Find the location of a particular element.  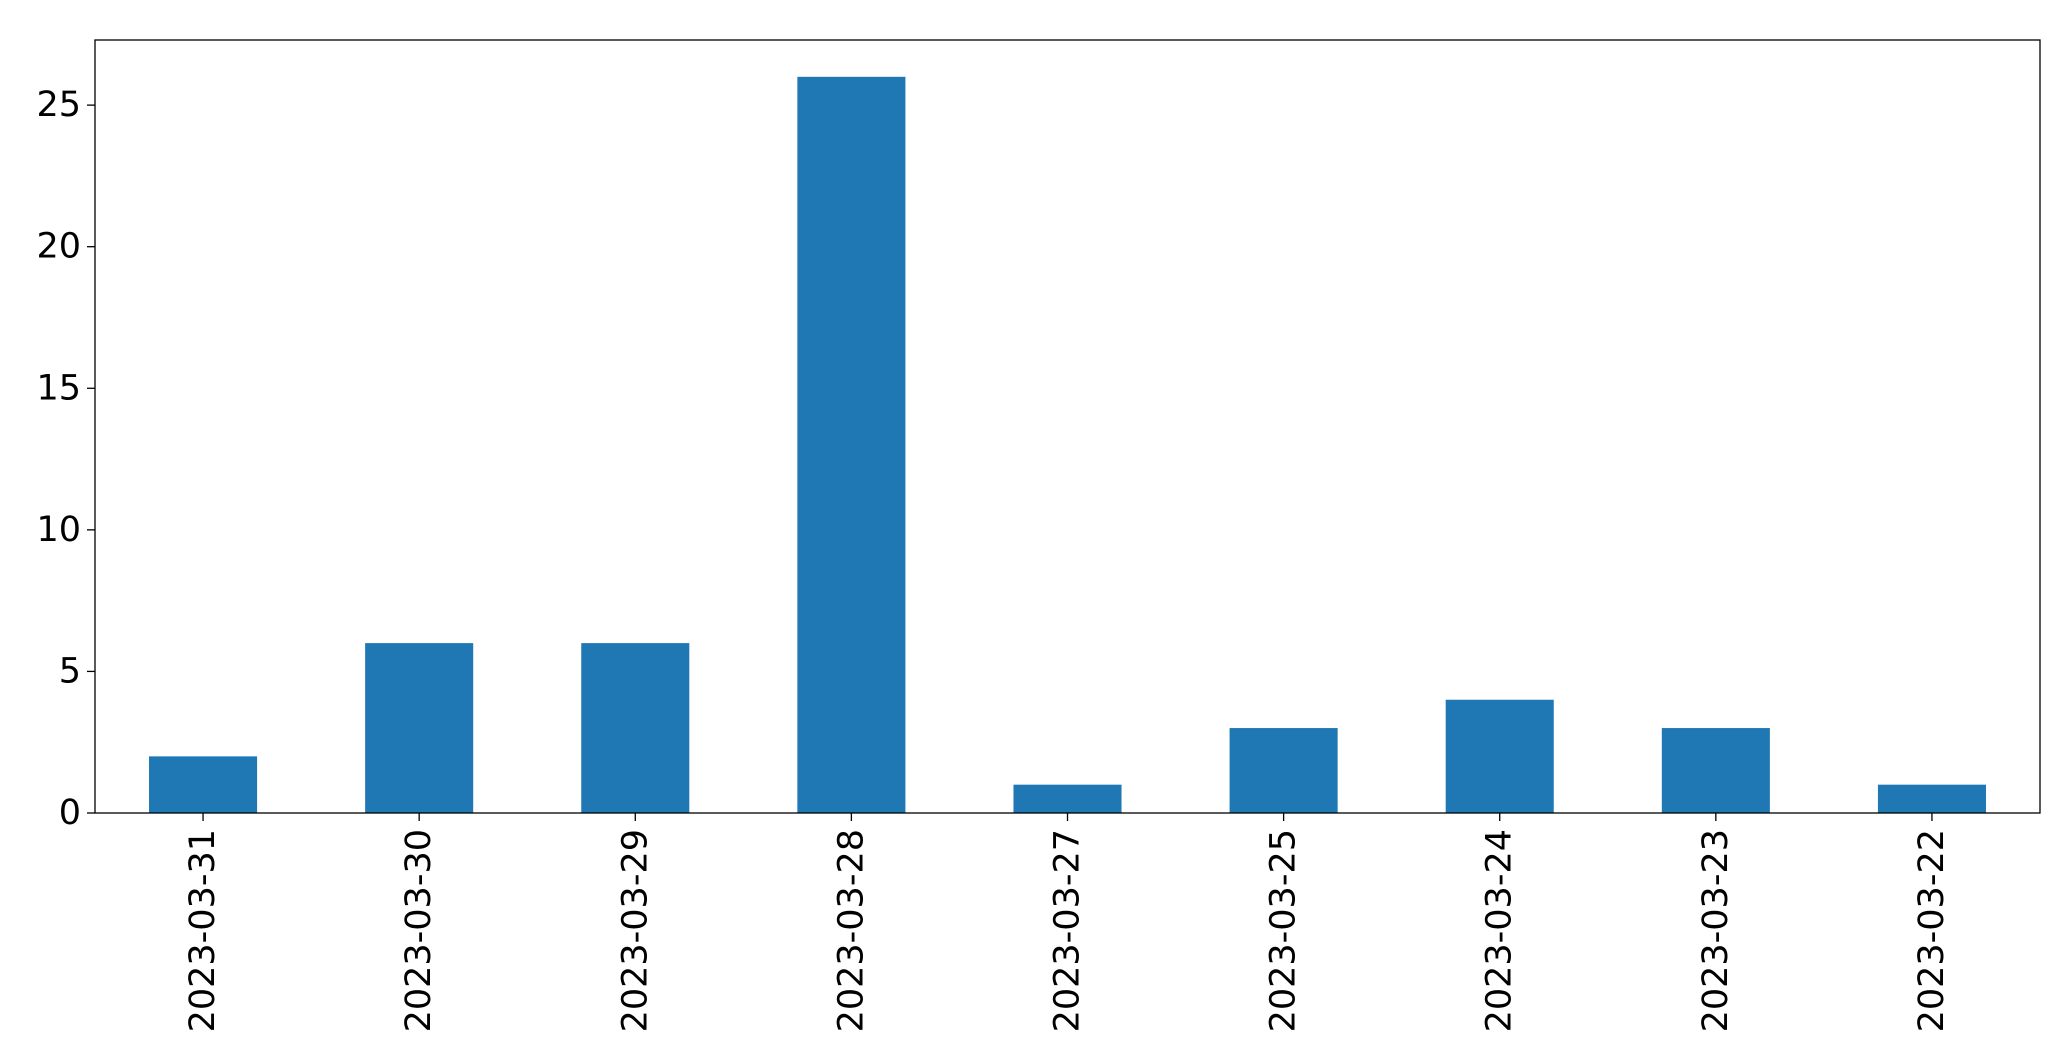

y-axis: 0 5 10 15 20 25 is located at coordinates (65, 459).